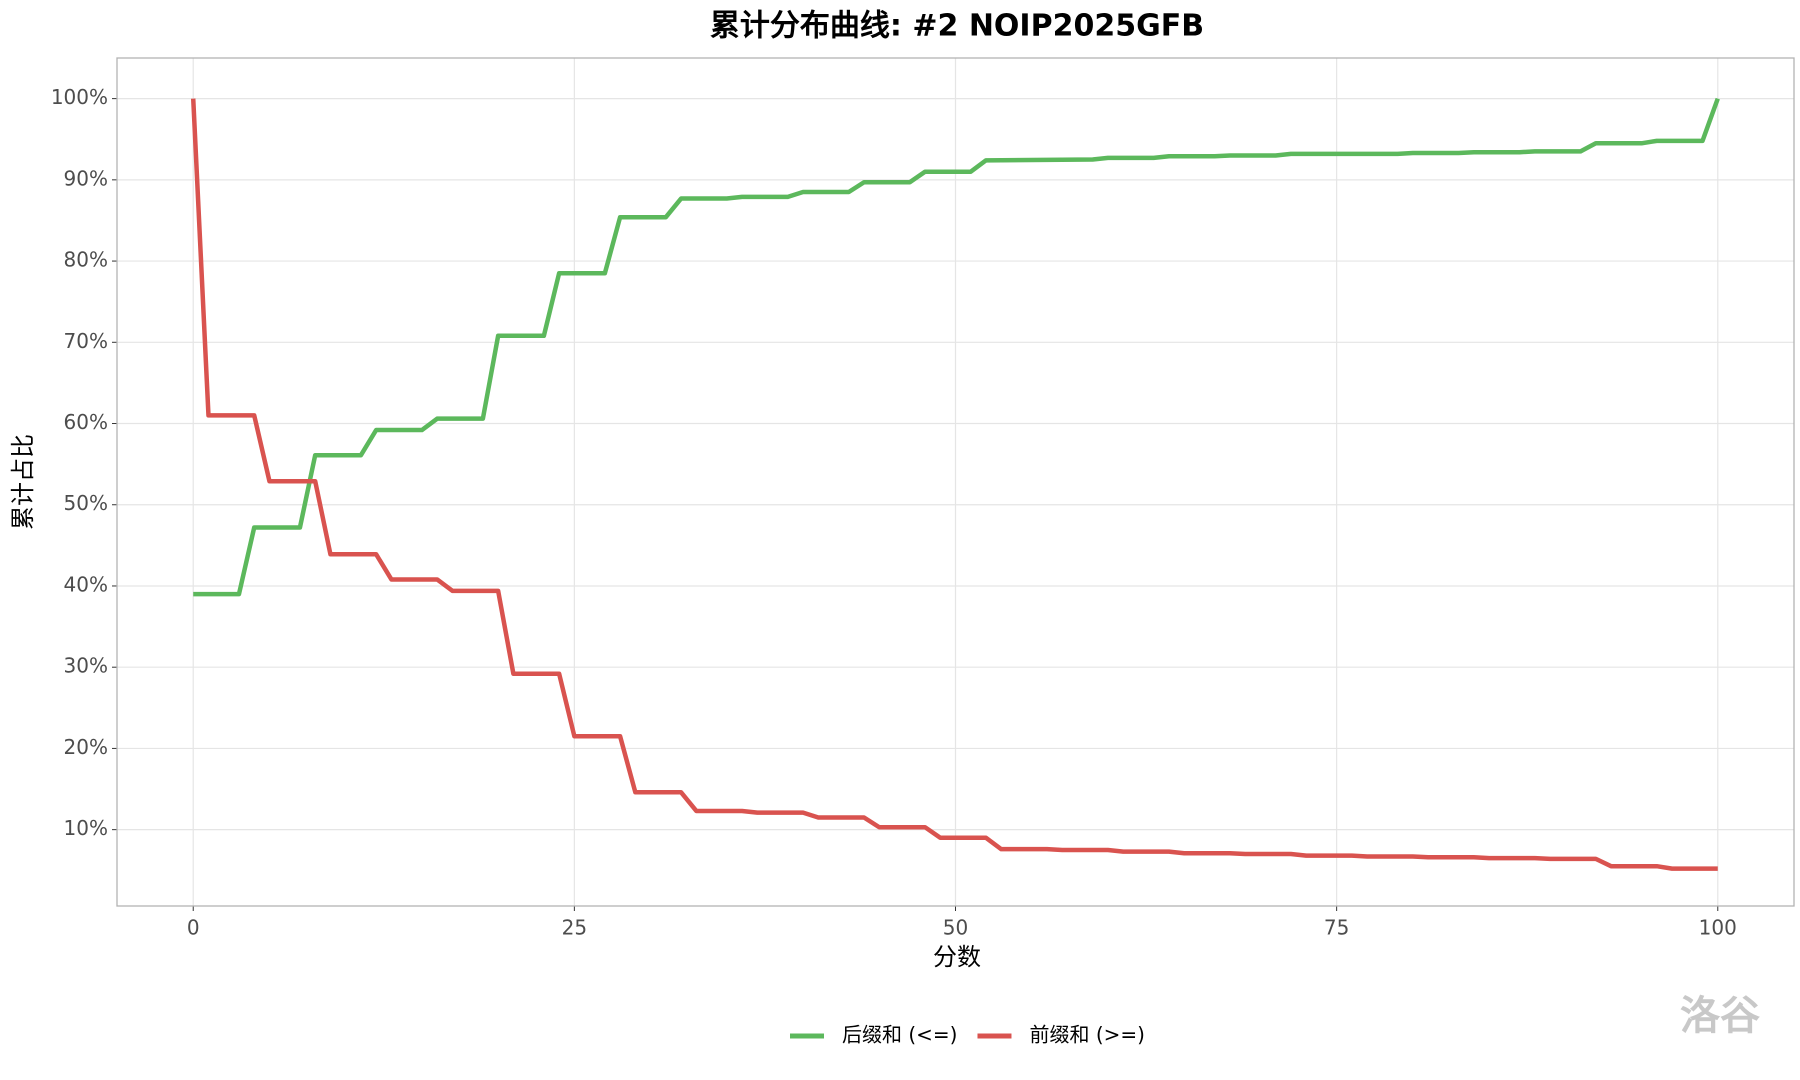  Describe the element at coordinates (574, 928) in the screenshot. I see `x-tick-label: 25` at that location.